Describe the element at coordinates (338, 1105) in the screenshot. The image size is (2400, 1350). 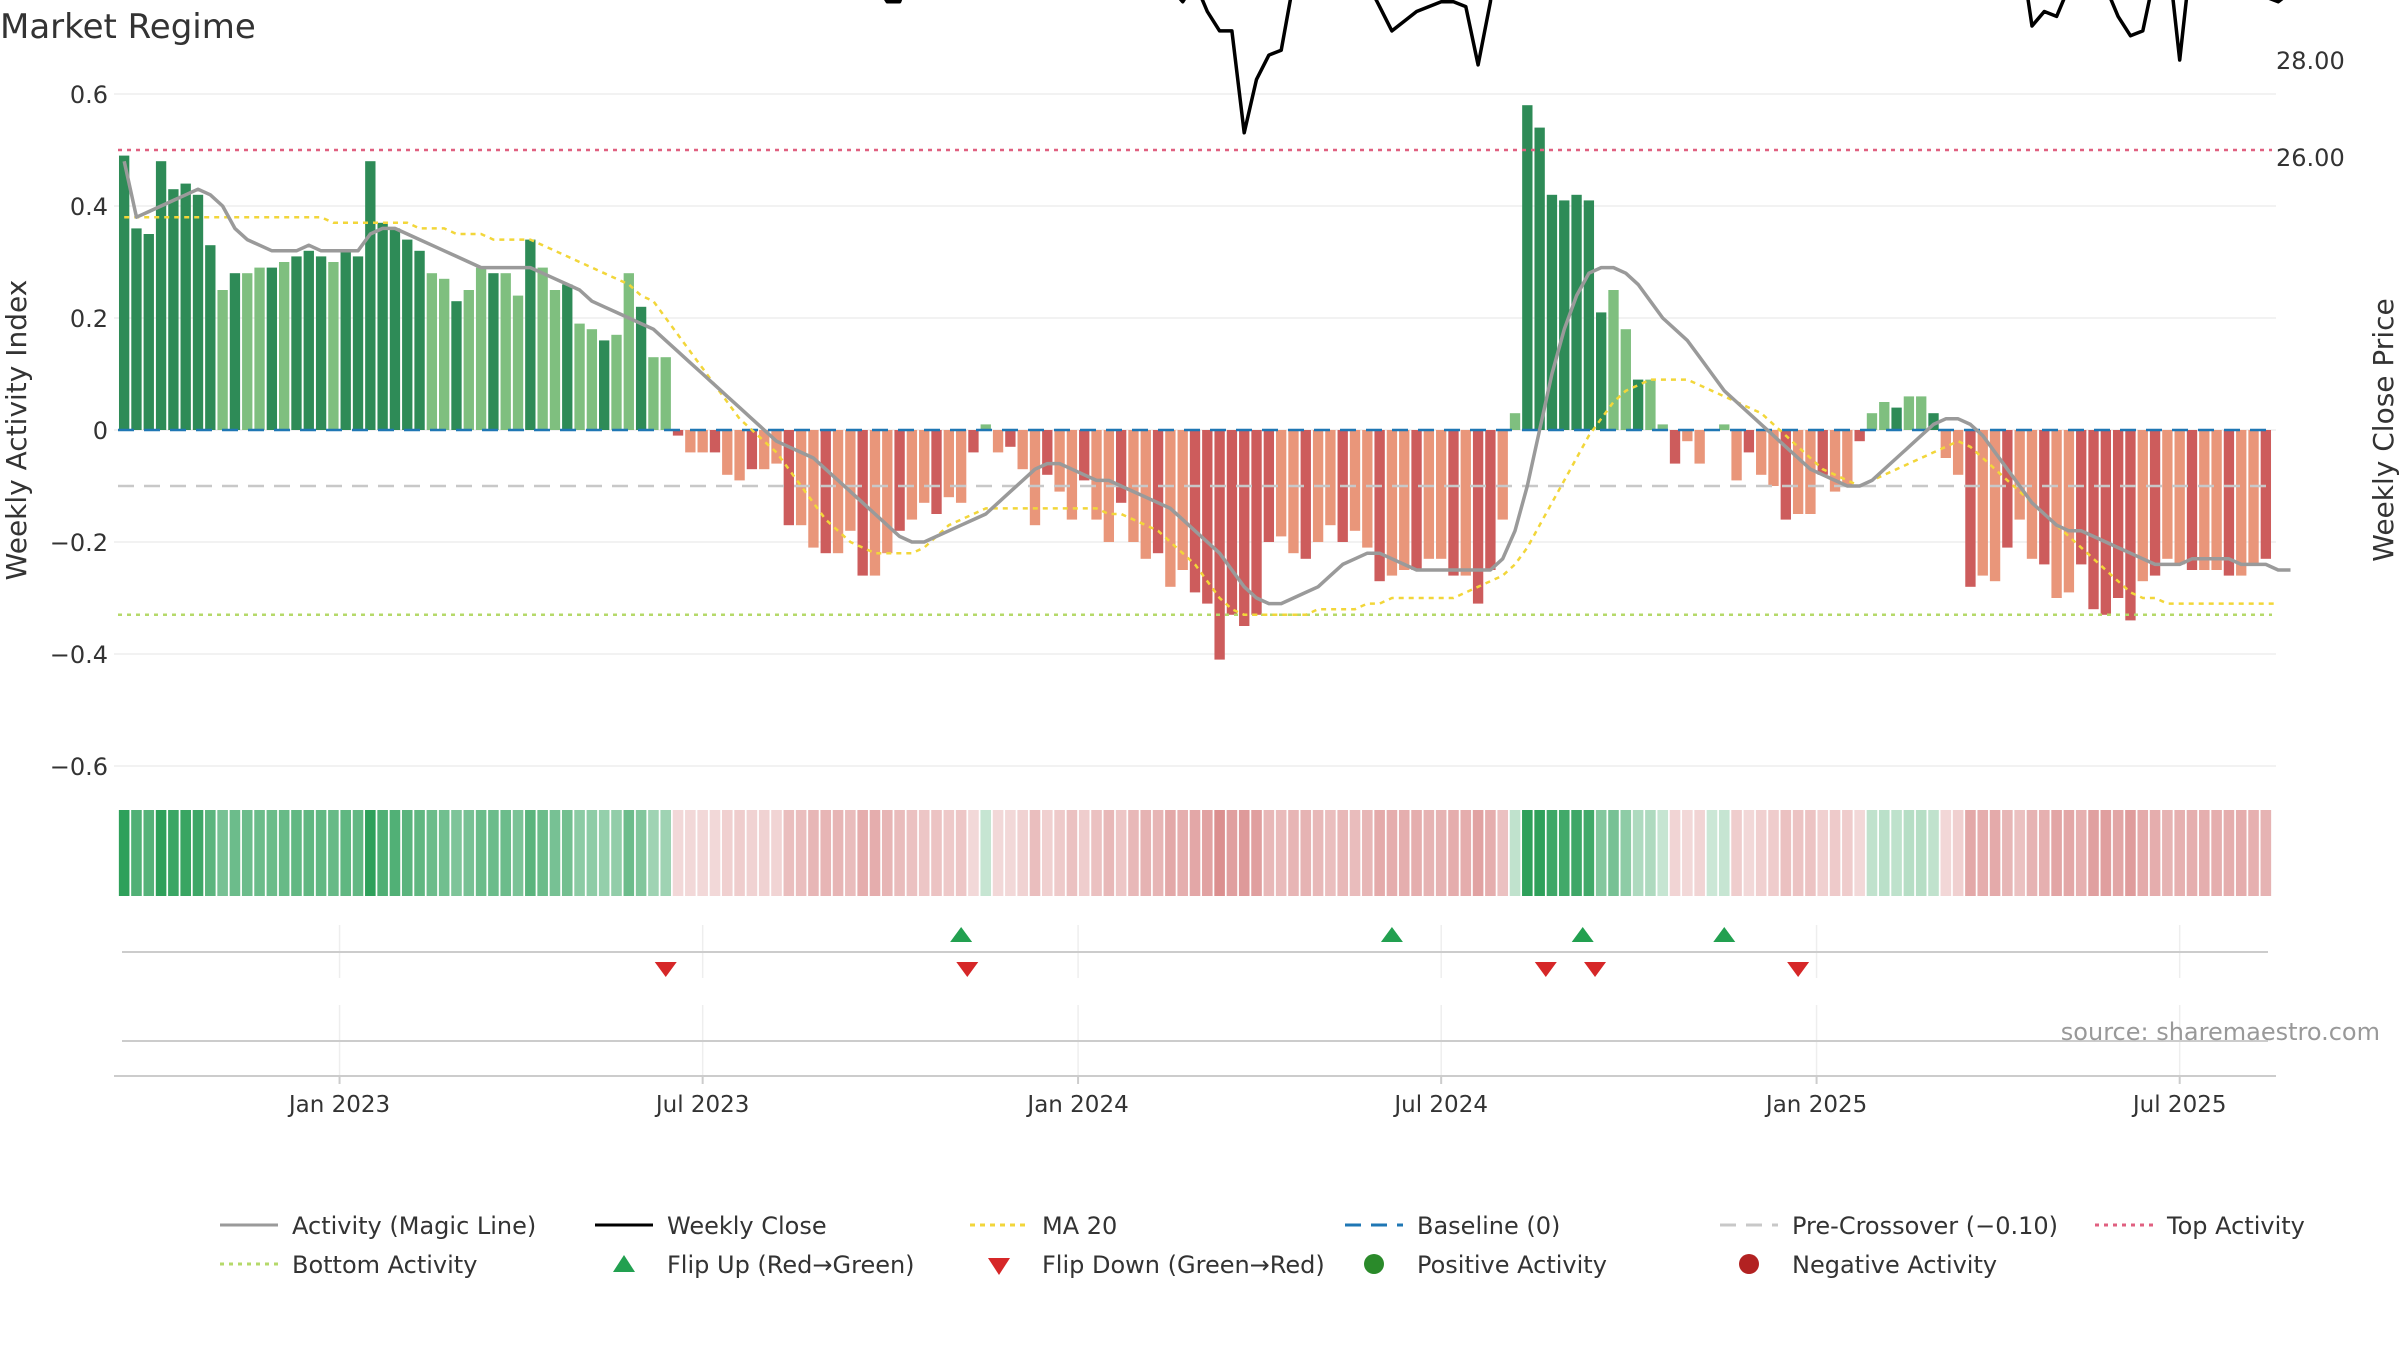
I see `x-tick-label: Jan 2023` at that location.